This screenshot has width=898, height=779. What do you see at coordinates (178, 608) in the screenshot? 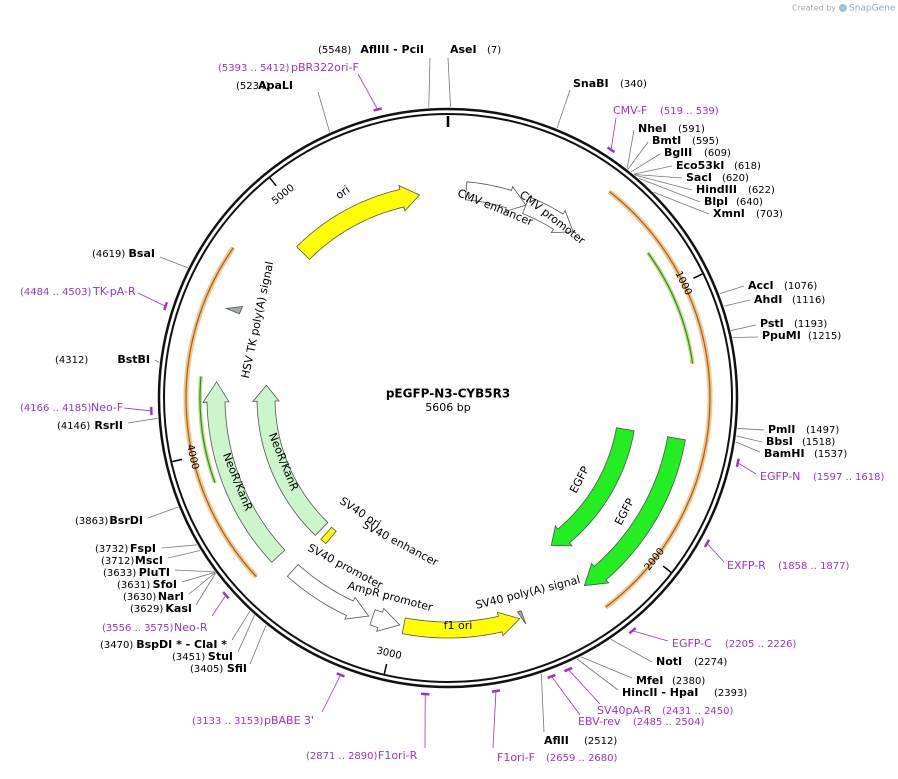
I see `site-name: KasI` at bounding box center [178, 608].